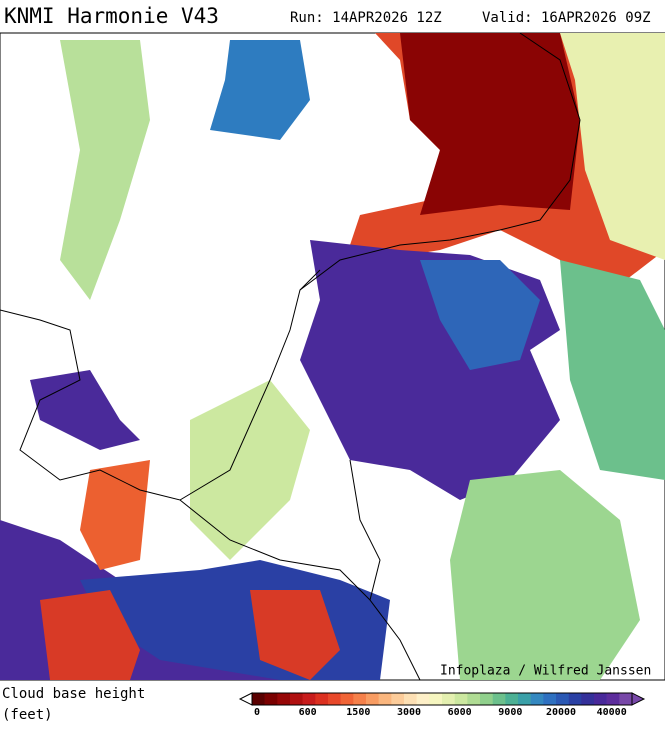  What do you see at coordinates (111, 16) in the screenshot?
I see `title: KNMI Harmonie V43` at bounding box center [111, 16].